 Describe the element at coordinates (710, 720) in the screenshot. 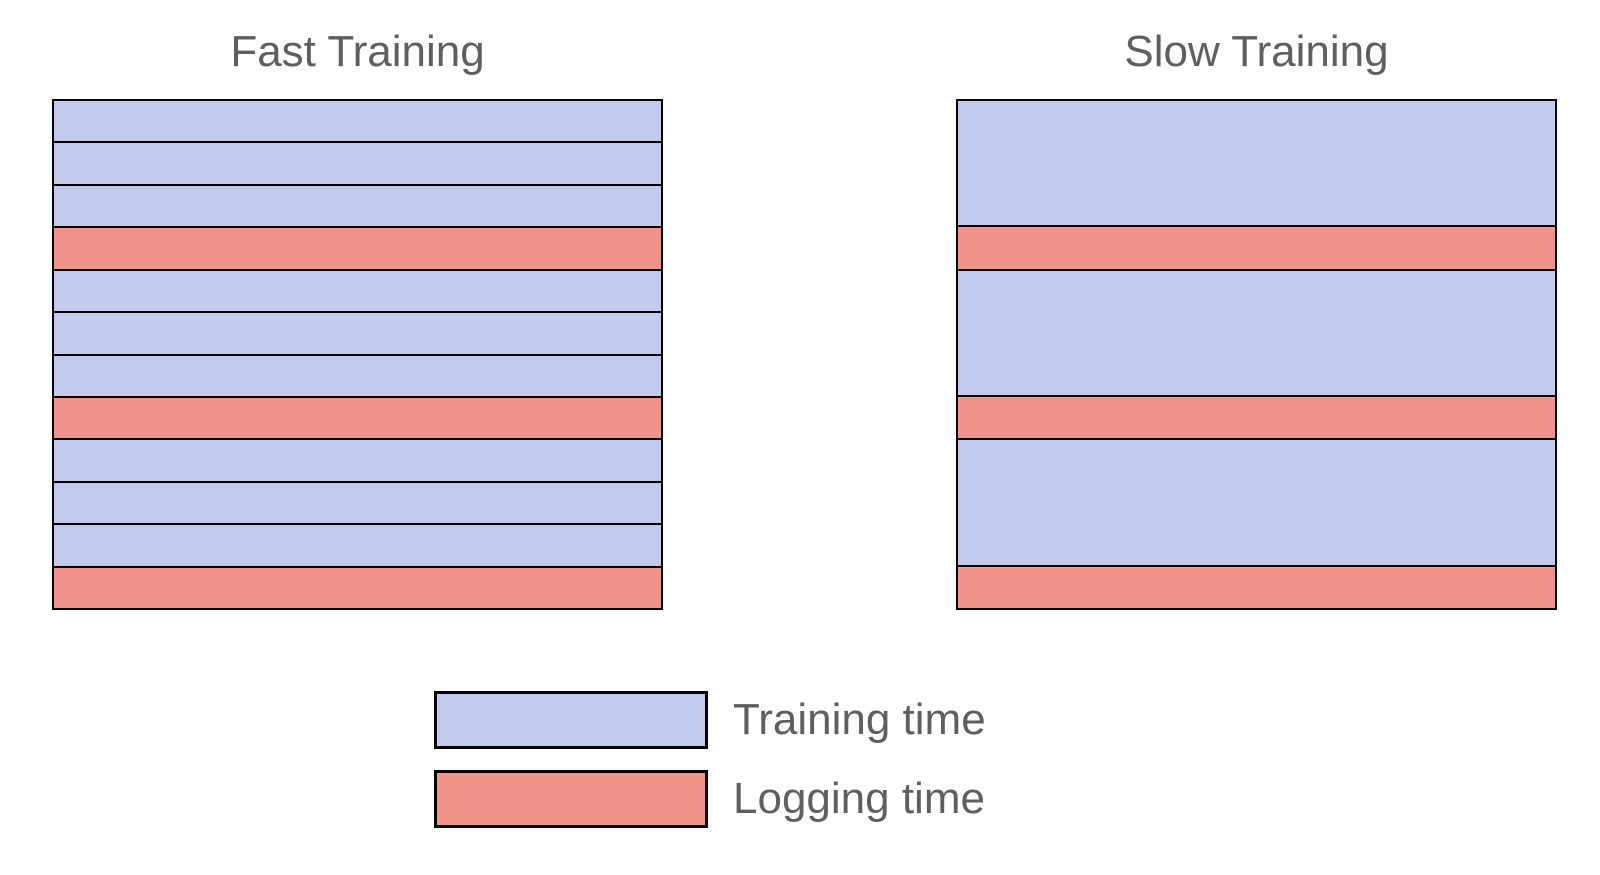

I see `legend-item-training: Training time` at that location.